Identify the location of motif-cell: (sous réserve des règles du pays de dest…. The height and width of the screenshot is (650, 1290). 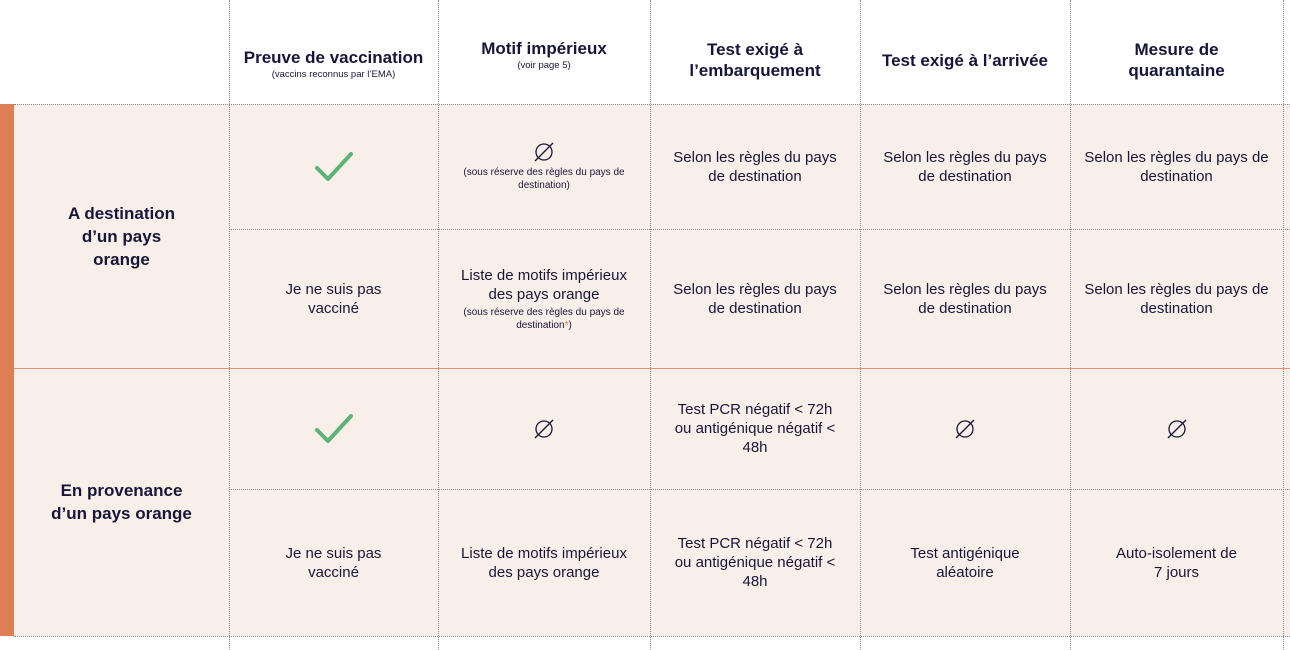
(544, 166).